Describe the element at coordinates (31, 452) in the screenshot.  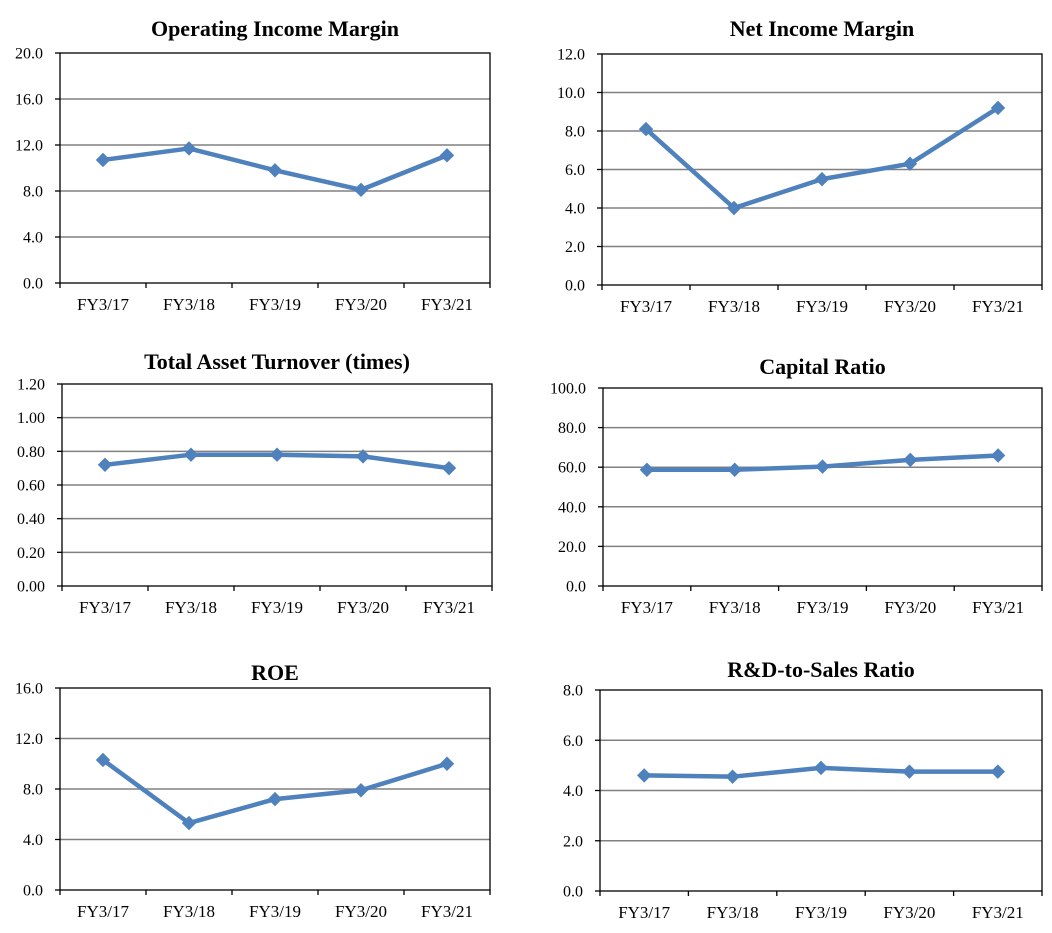
I see `y-tick-label: 0.80` at that location.